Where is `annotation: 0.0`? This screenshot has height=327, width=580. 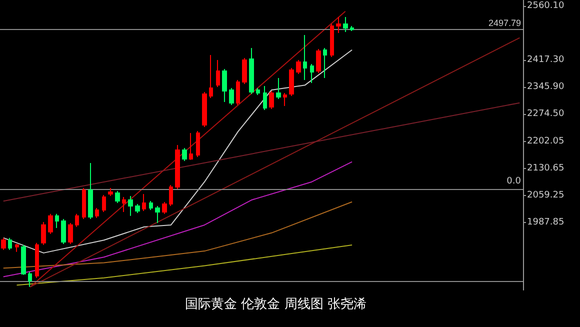 annotation: 0.0 is located at coordinates (514, 181).